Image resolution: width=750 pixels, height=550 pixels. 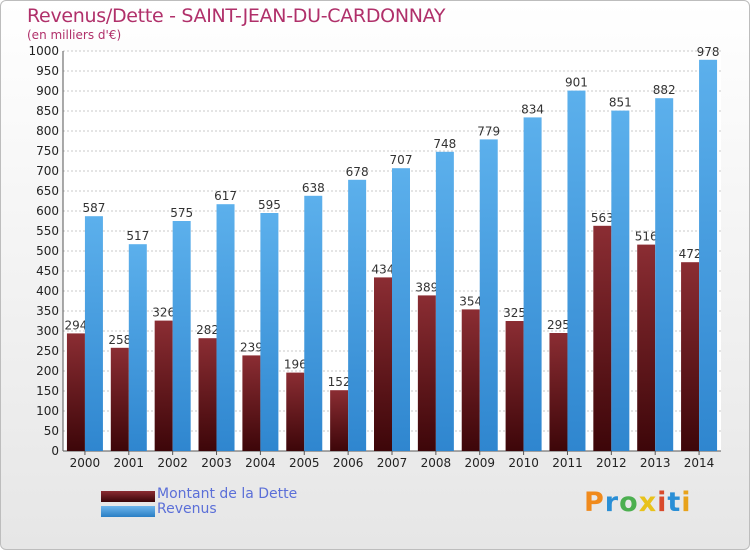 I want to click on data-label: 587, so click(x=93, y=208).